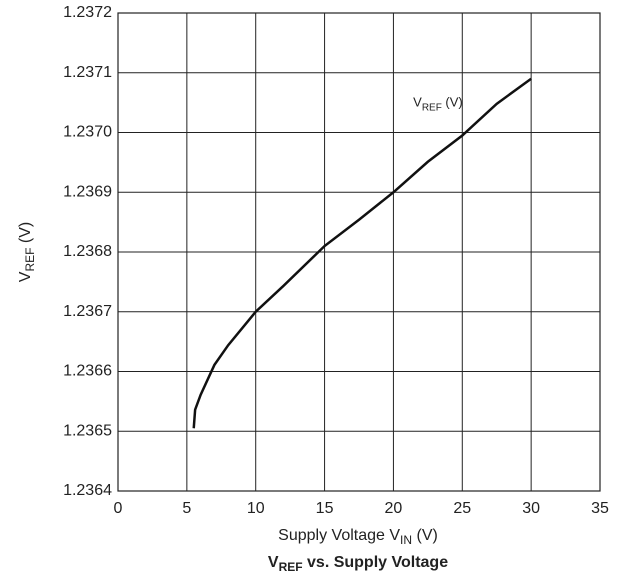 The image size is (621, 582). I want to click on x-label-main: Supply Voltage V, so click(339, 535).